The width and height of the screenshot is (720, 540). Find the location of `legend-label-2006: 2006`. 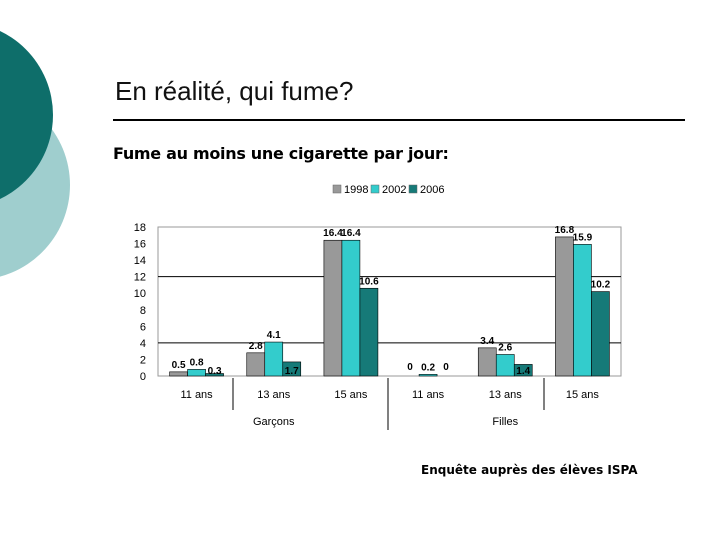

legend-label-2006: 2006 is located at coordinates (432, 190).